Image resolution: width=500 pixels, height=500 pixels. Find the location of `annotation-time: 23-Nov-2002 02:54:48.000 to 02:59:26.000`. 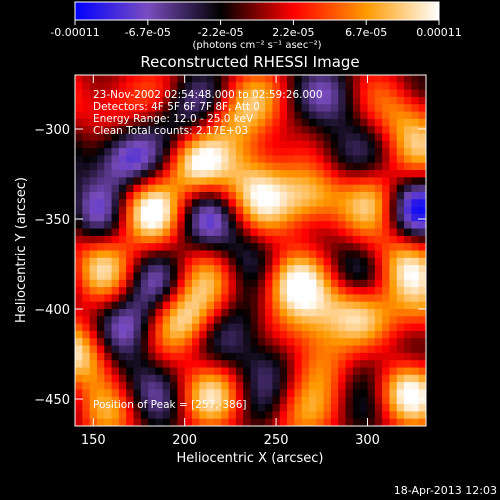

annotation-time: 23-Nov-2002 02:54:48.000 to 02:59:26.000 is located at coordinates (208, 95).